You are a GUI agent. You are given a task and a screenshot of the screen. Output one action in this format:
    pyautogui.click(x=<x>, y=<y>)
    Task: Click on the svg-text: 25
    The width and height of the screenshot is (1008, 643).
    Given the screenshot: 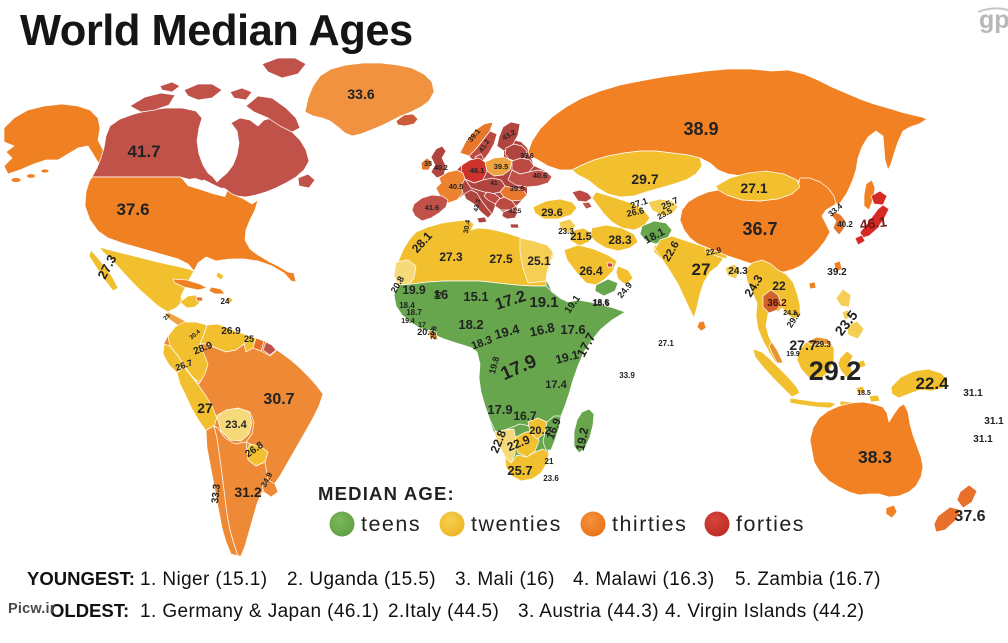 What is the action you would take?
    pyautogui.click(x=249, y=339)
    